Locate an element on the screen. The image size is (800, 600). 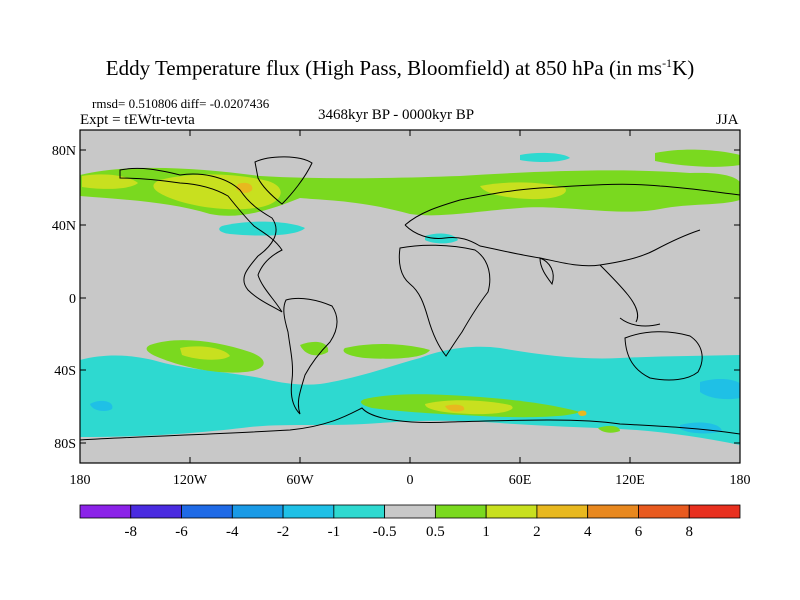
colorbar-label: -4 is located at coordinates (232, 532).